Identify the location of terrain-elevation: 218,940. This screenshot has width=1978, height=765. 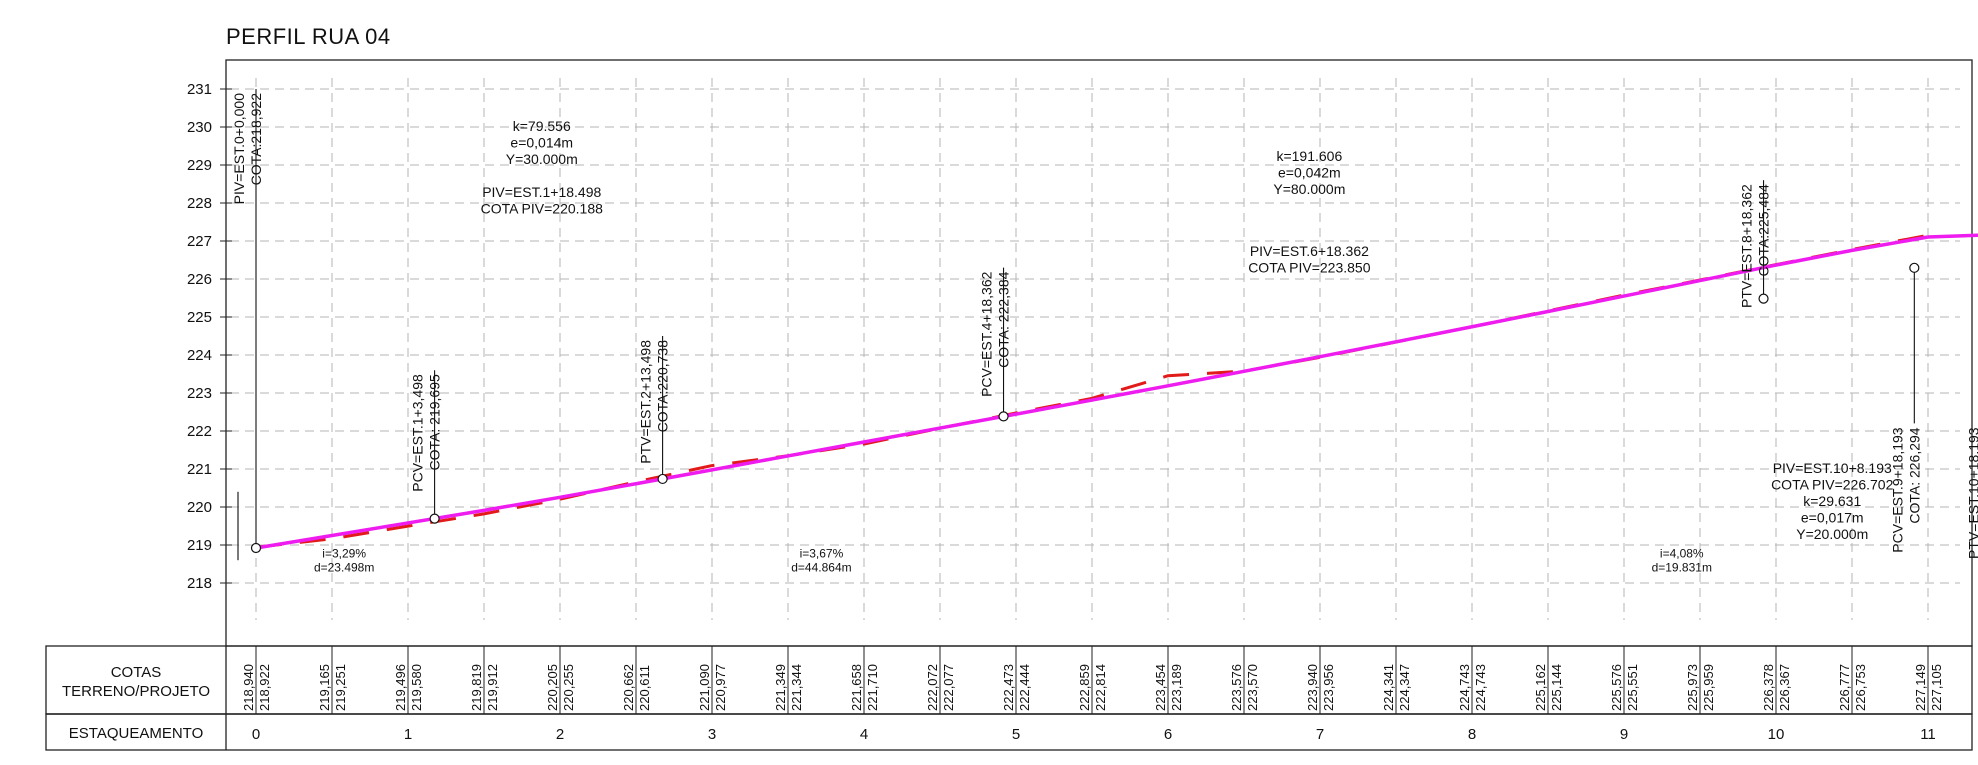
(248, 687).